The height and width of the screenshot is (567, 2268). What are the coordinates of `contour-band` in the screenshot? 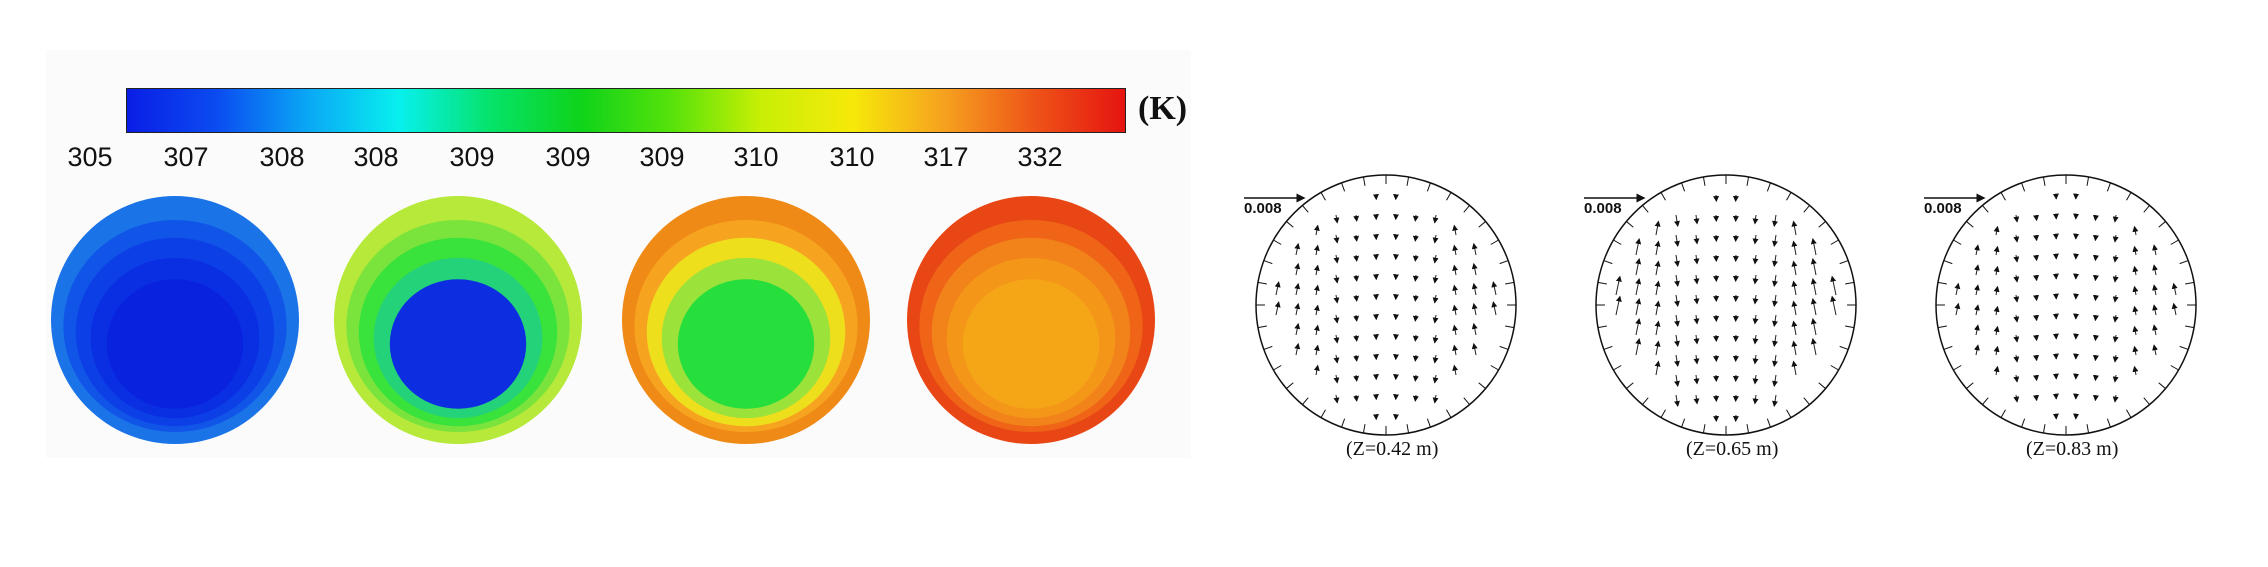 It's located at (1031, 344).